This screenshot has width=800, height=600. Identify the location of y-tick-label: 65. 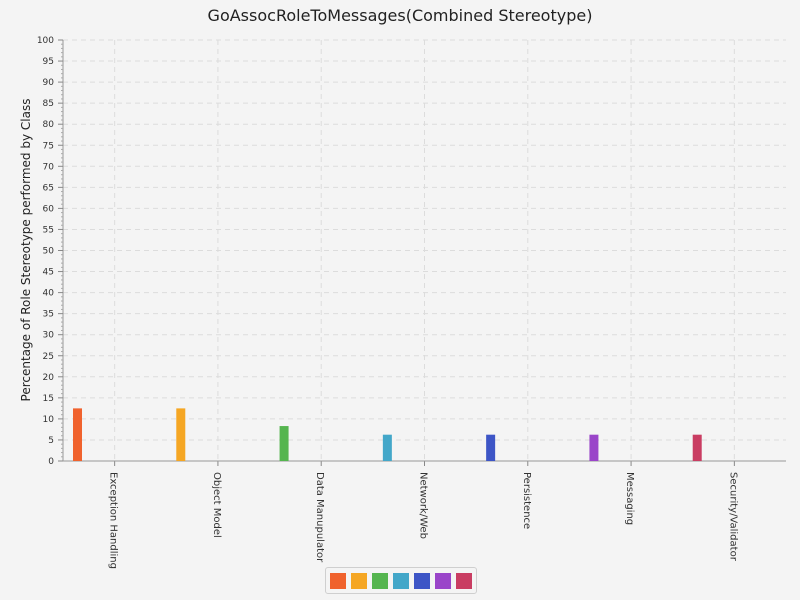
(48, 188).